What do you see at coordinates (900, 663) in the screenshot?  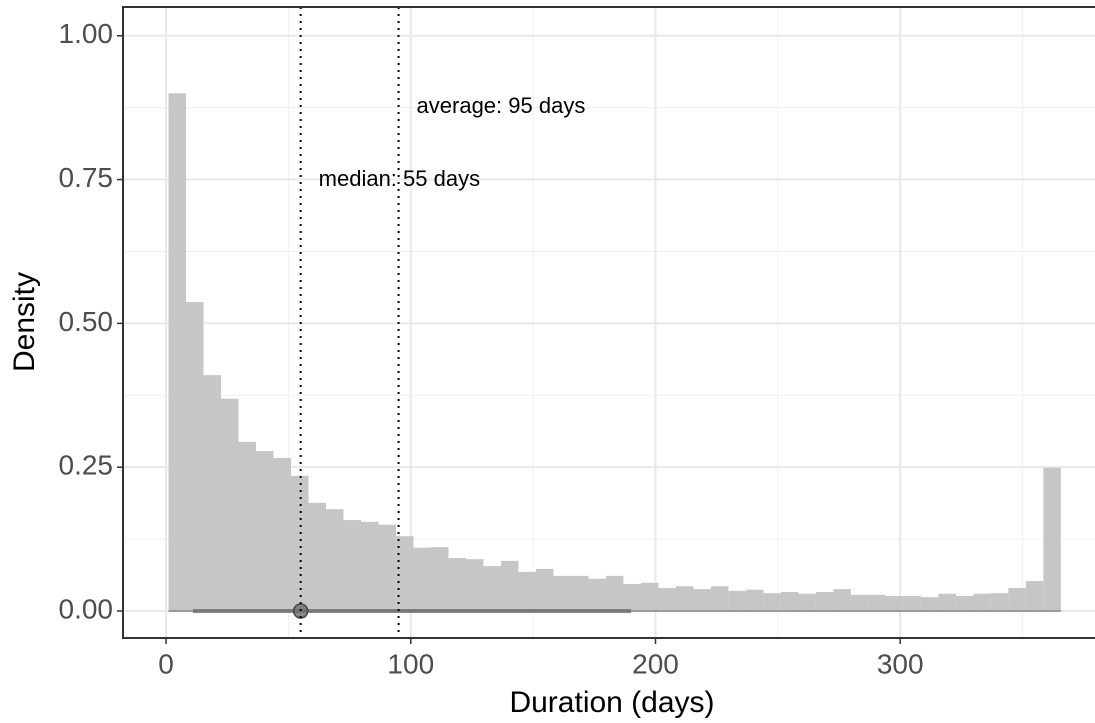 I see `x-tick-label: 300` at bounding box center [900, 663].